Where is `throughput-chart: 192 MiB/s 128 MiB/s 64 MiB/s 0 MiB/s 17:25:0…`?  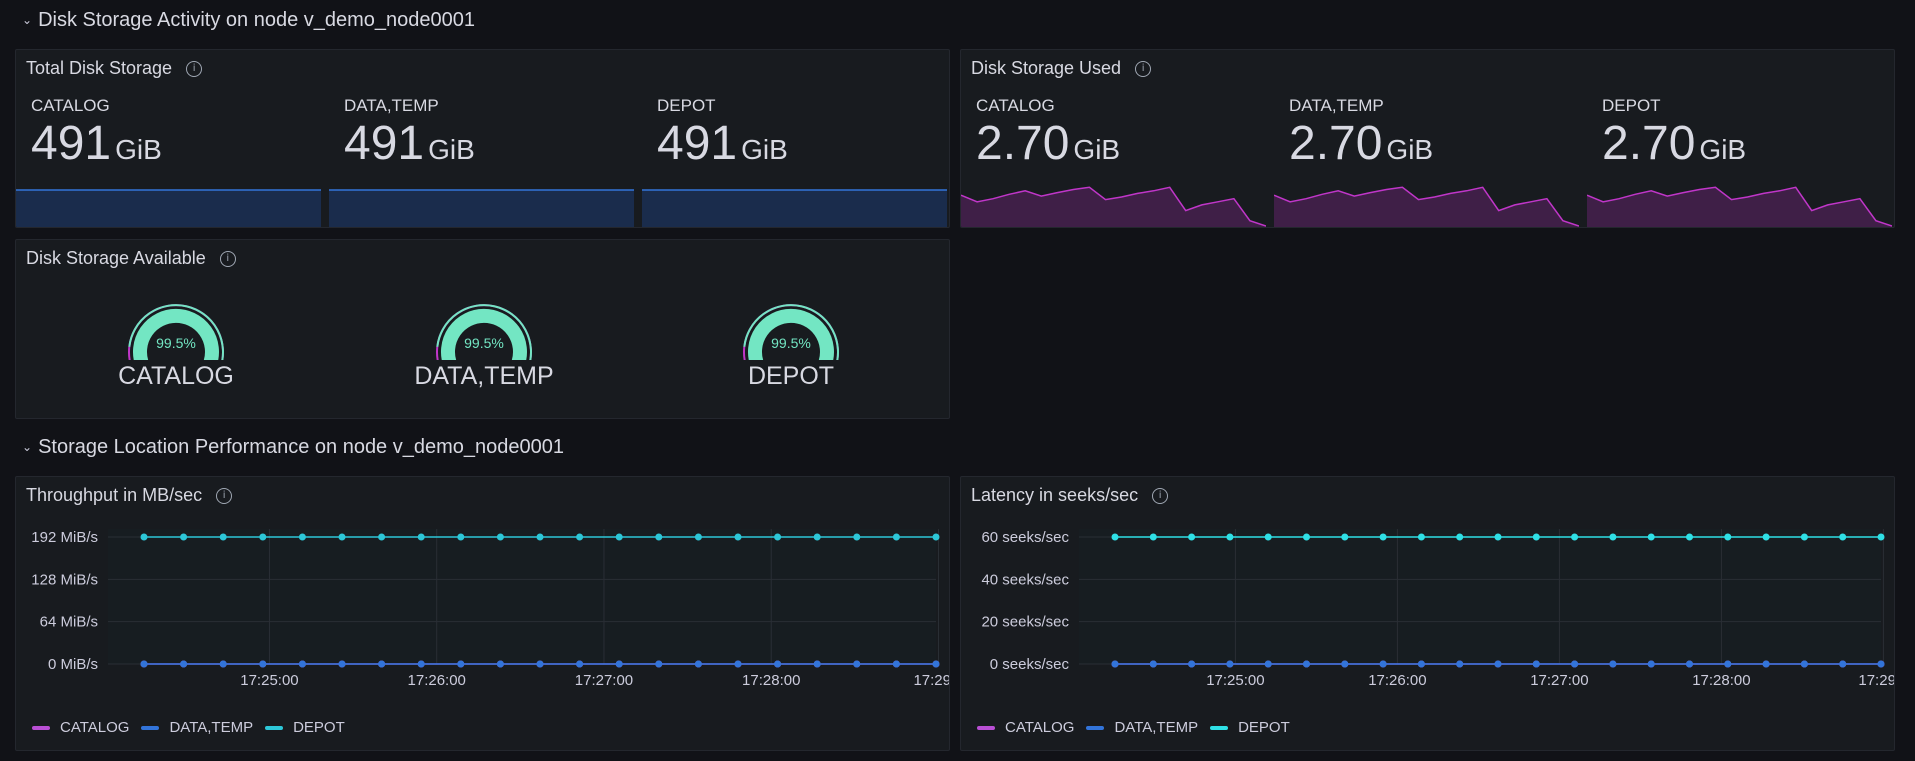
throughput-chart: 192 MiB/s 128 MiB/s 64 MiB/s 0 MiB/s 17:25:0… is located at coordinates (482, 629).